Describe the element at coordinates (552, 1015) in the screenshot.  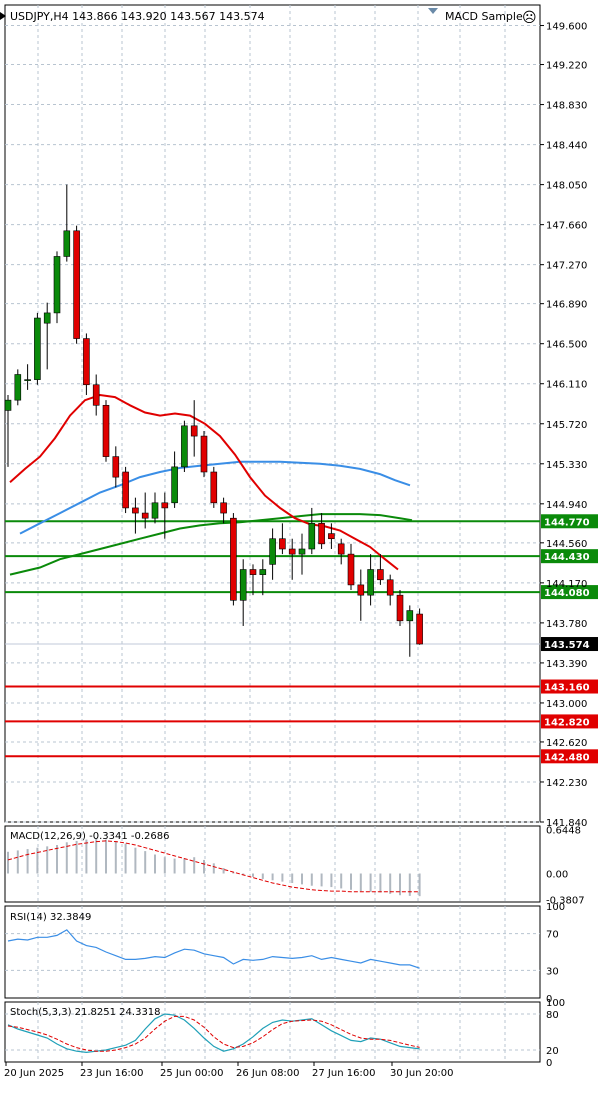
I see `stoch-tick-label: 80` at that location.